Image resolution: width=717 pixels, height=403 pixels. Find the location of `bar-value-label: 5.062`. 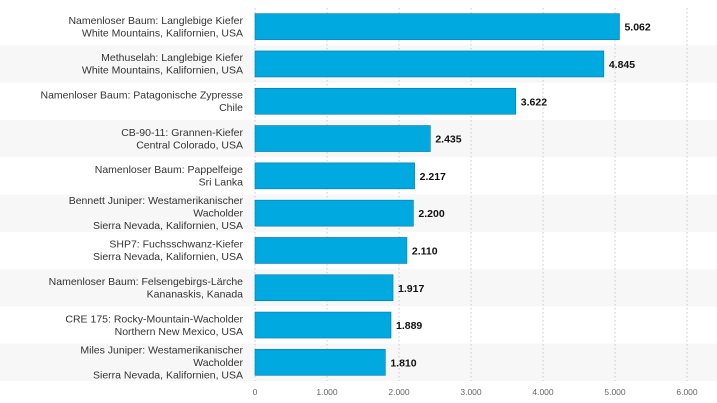

bar-value-label: 5.062 is located at coordinates (637, 28).